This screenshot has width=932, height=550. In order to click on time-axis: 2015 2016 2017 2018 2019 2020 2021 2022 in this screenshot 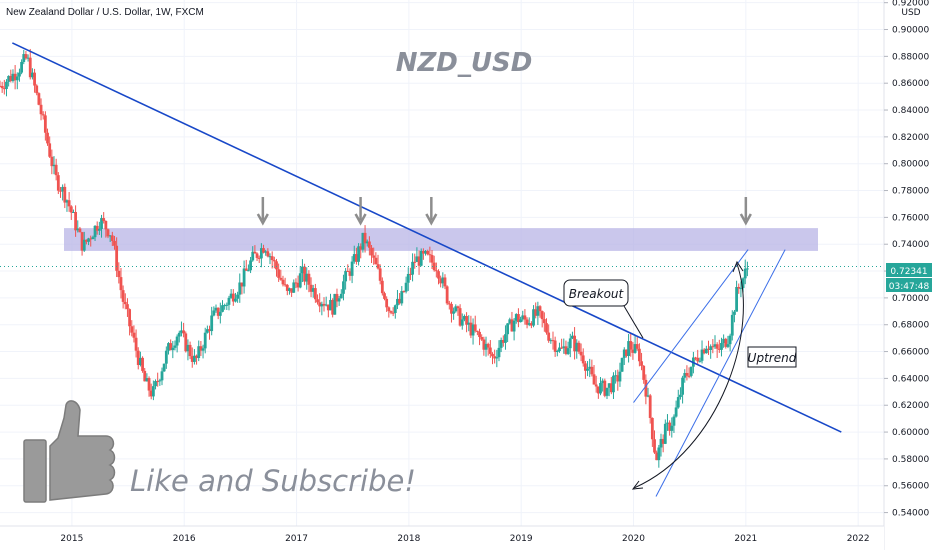, I will do `click(464, 539)`.